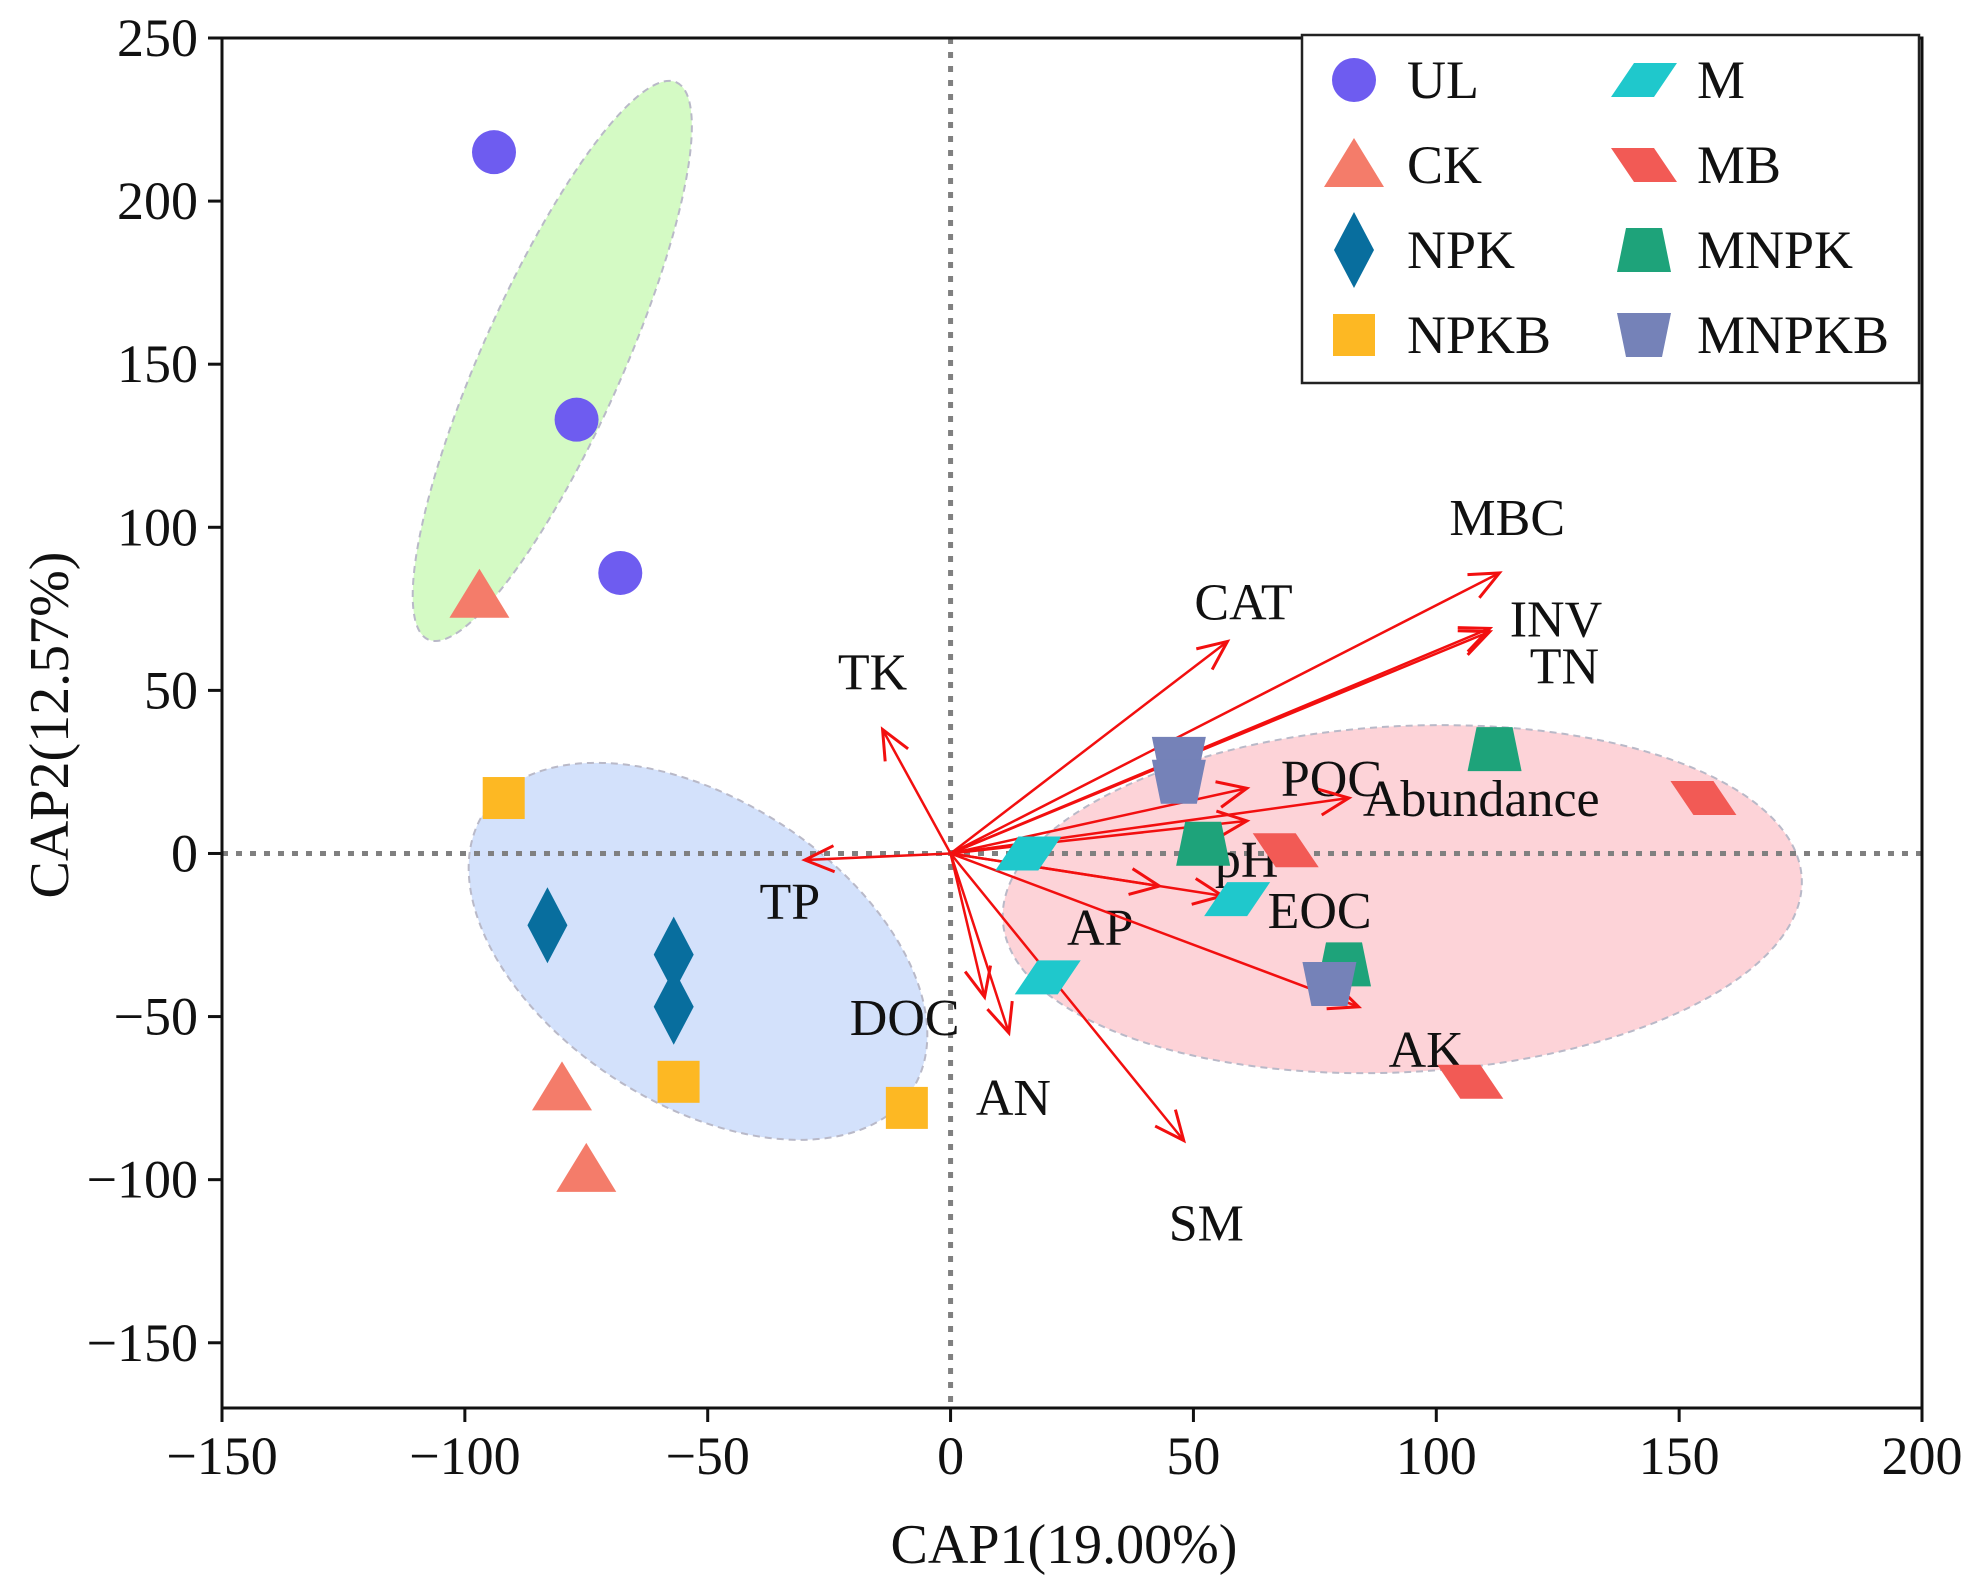 This screenshot has width=1980, height=1592. I want to click on vector-tk: TK, so click(895, 750).